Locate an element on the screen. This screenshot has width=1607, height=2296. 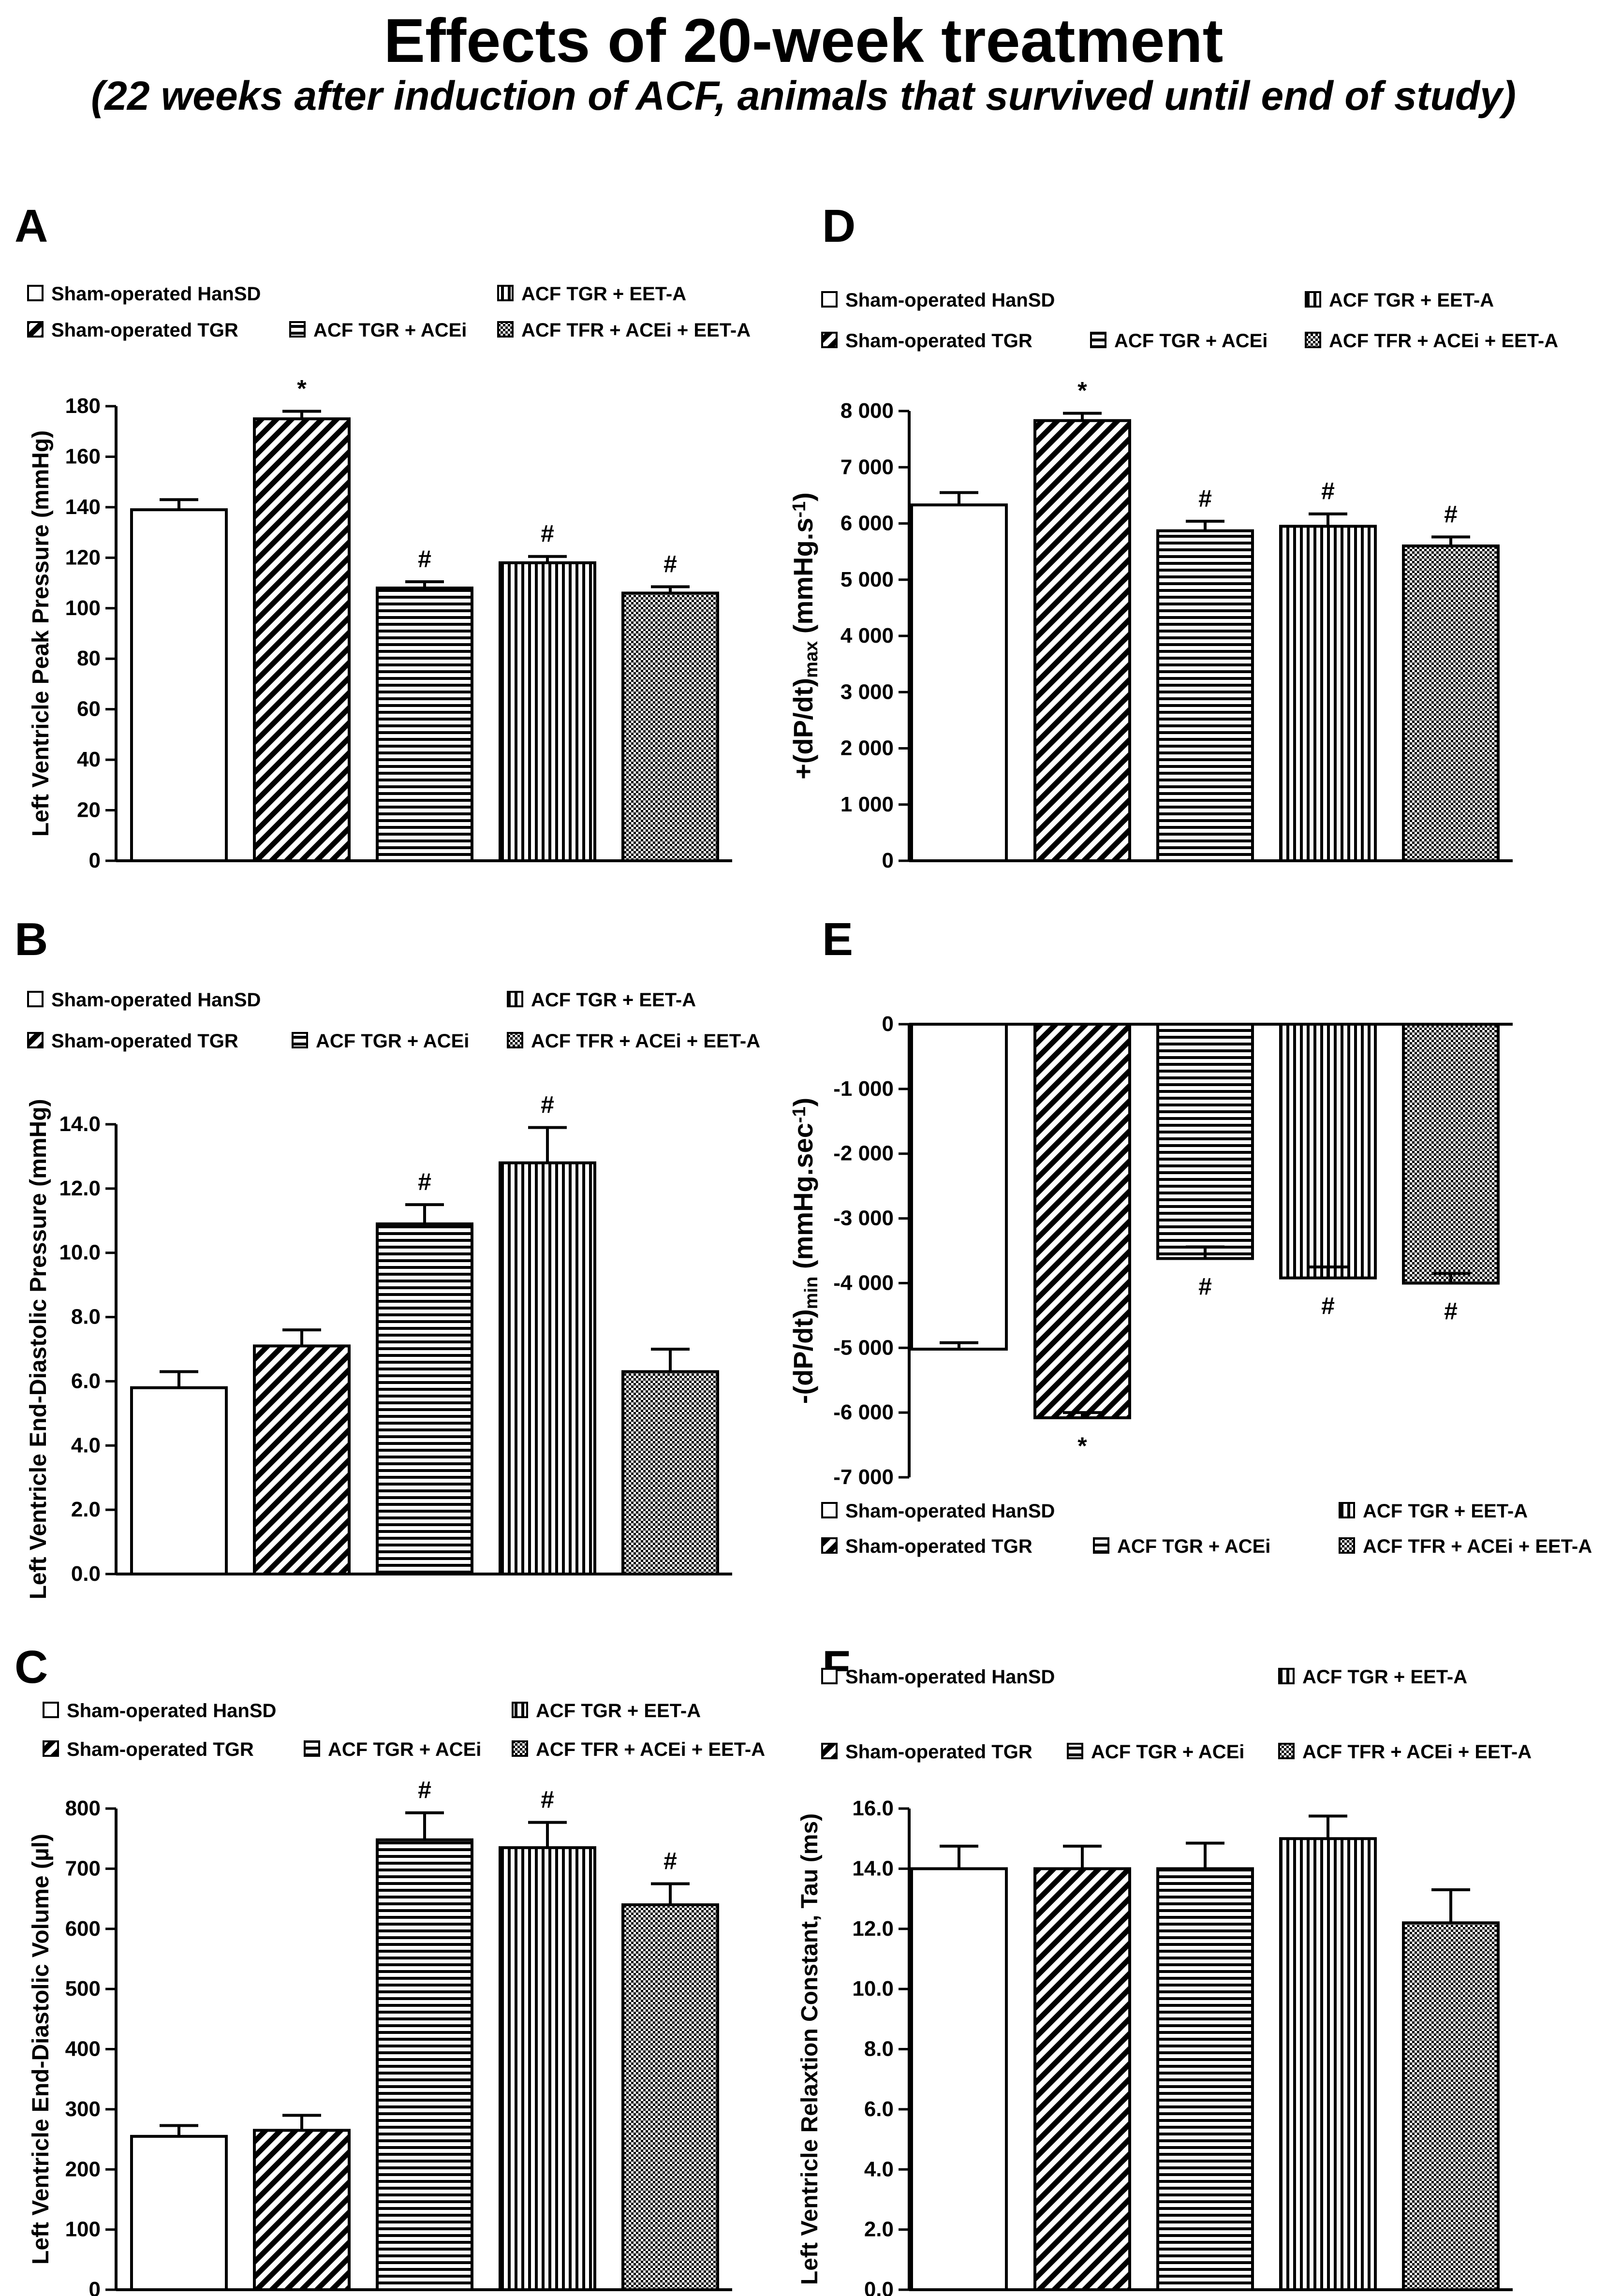
y-label-part: (mmHg.sec is located at coordinates (803, 1199).